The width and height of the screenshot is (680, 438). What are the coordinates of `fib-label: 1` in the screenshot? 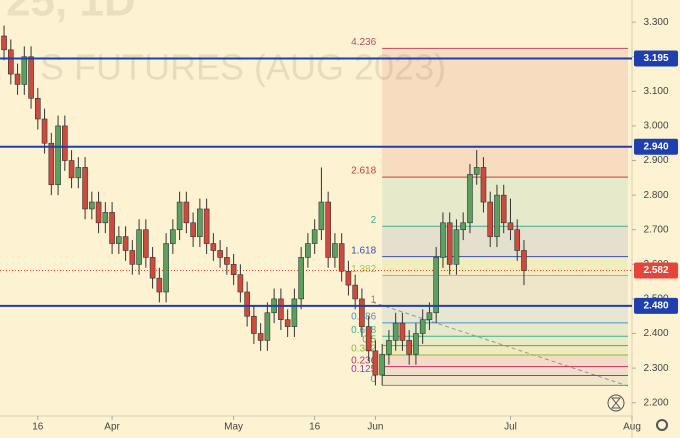 It's located at (374, 299).